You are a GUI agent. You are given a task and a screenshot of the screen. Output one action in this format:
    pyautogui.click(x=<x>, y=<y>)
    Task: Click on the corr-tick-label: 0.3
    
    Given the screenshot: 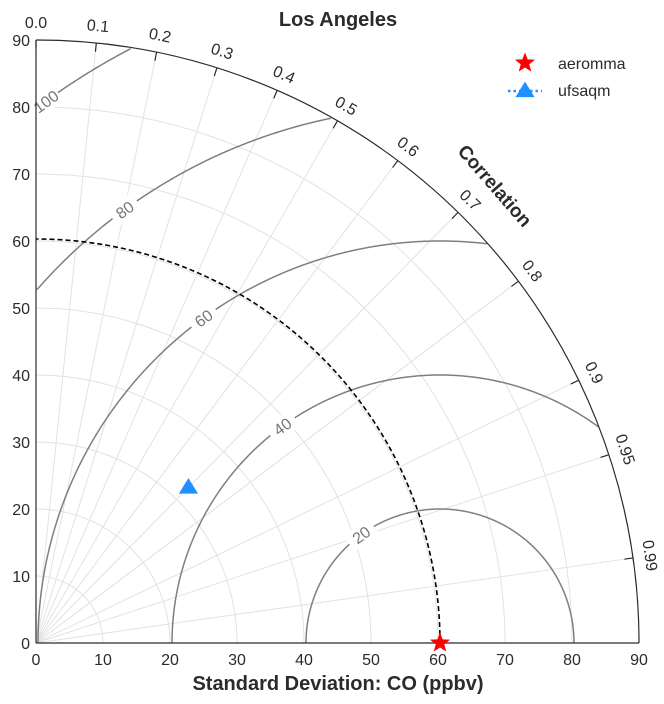 What is the action you would take?
    pyautogui.click(x=222, y=52)
    